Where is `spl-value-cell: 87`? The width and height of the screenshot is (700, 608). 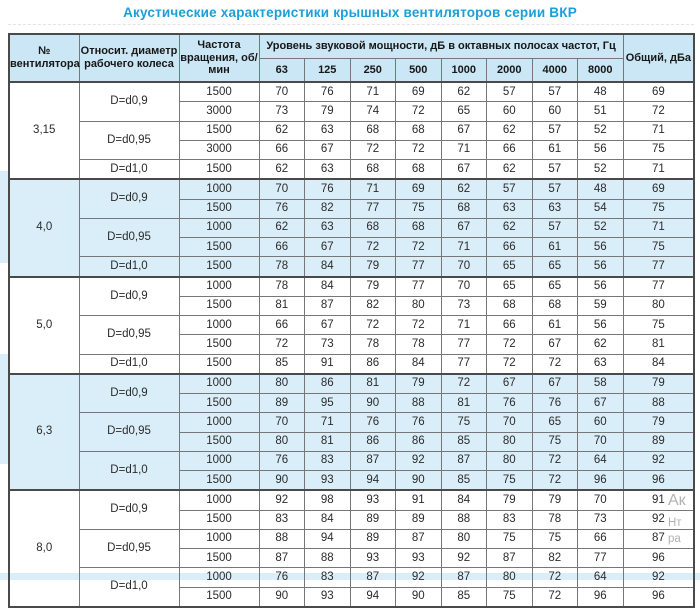 spl-value-cell: 87 is located at coordinates (372, 577).